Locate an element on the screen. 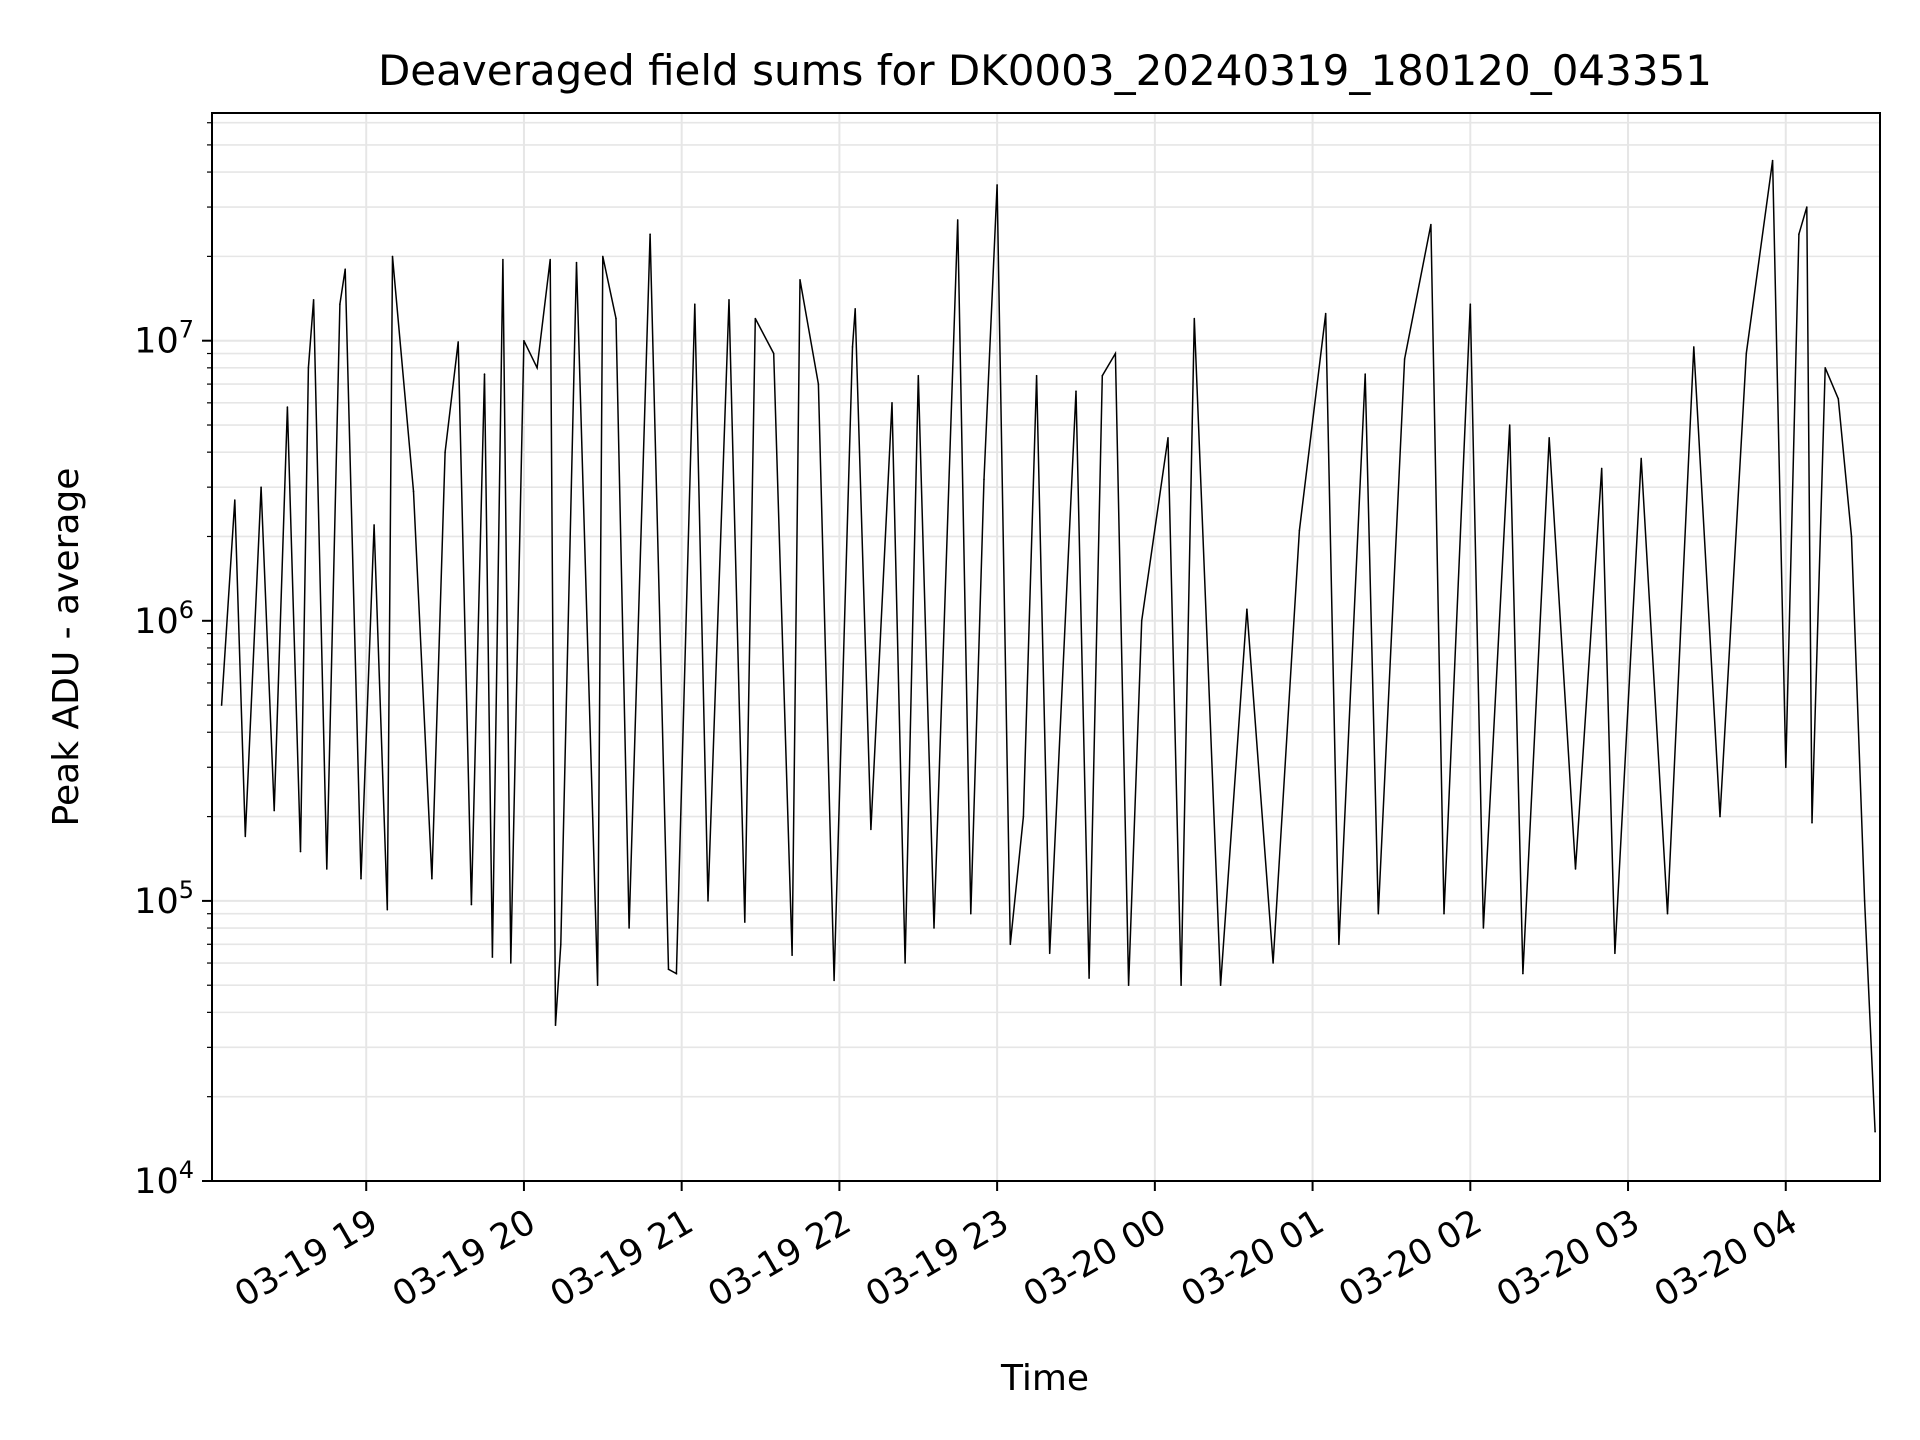  y-tick-exponent: 7 is located at coordinates (186, 330).